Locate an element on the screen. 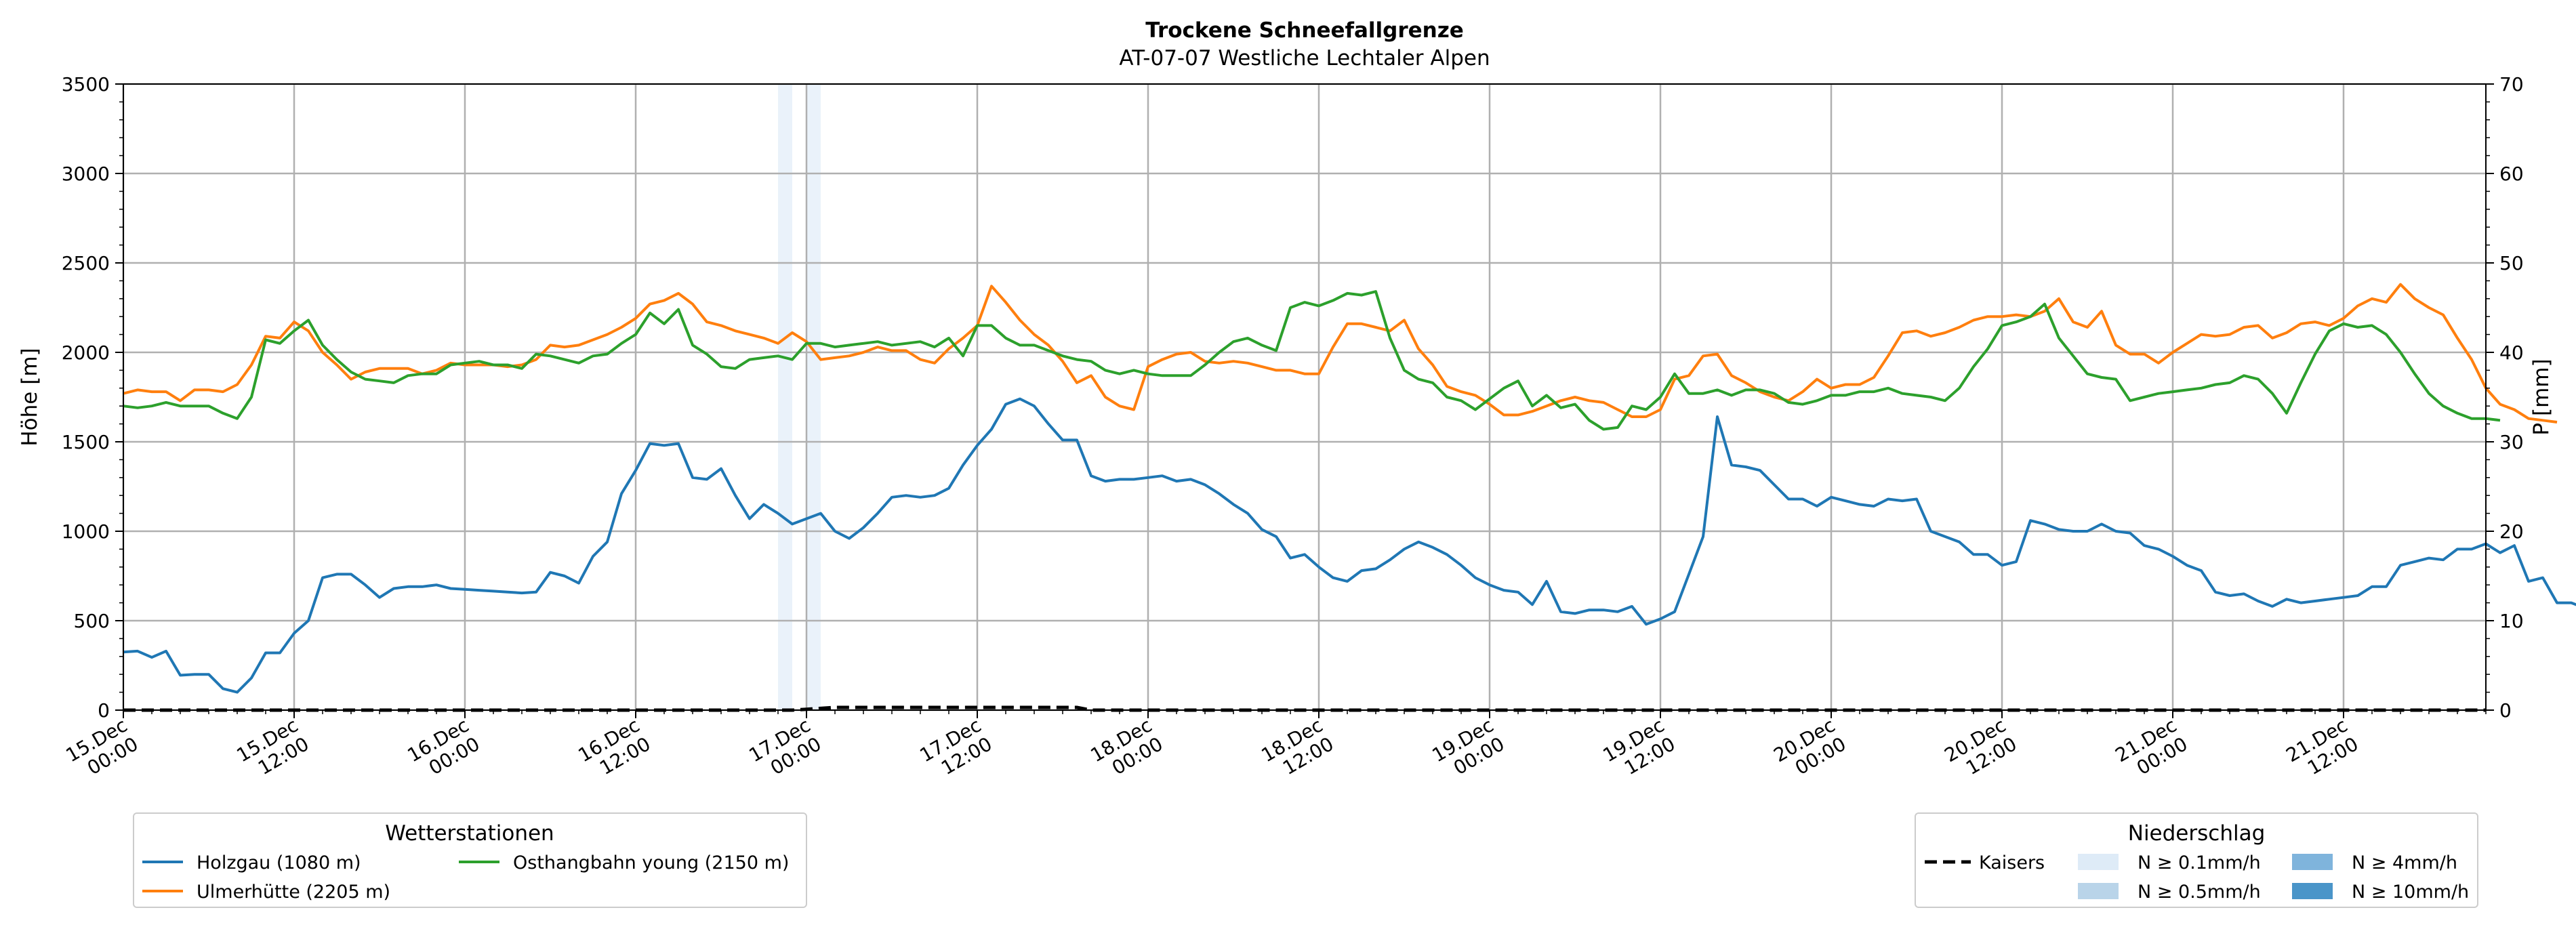 The width and height of the screenshot is (2576, 929). legend-station-label: Osthangbahn young (2150 m) is located at coordinates (651, 862).